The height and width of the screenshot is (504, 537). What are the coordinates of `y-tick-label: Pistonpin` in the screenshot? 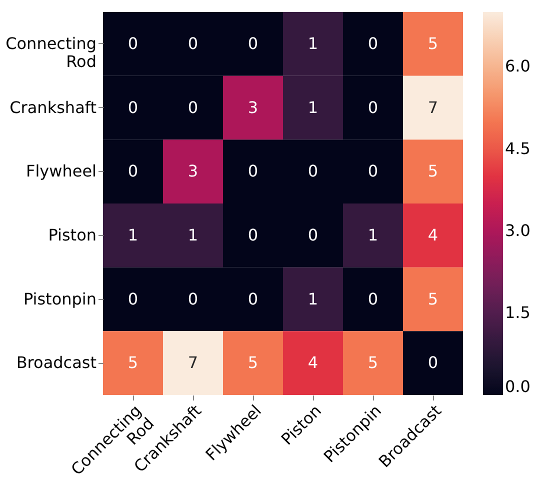 It's located at (59, 298).